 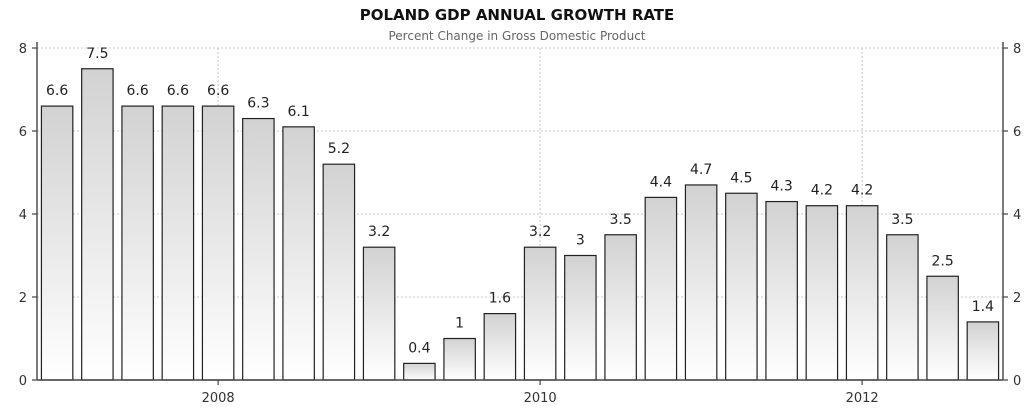 What do you see at coordinates (862, 293) in the screenshot?
I see `bar-2012-Q1` at bounding box center [862, 293].